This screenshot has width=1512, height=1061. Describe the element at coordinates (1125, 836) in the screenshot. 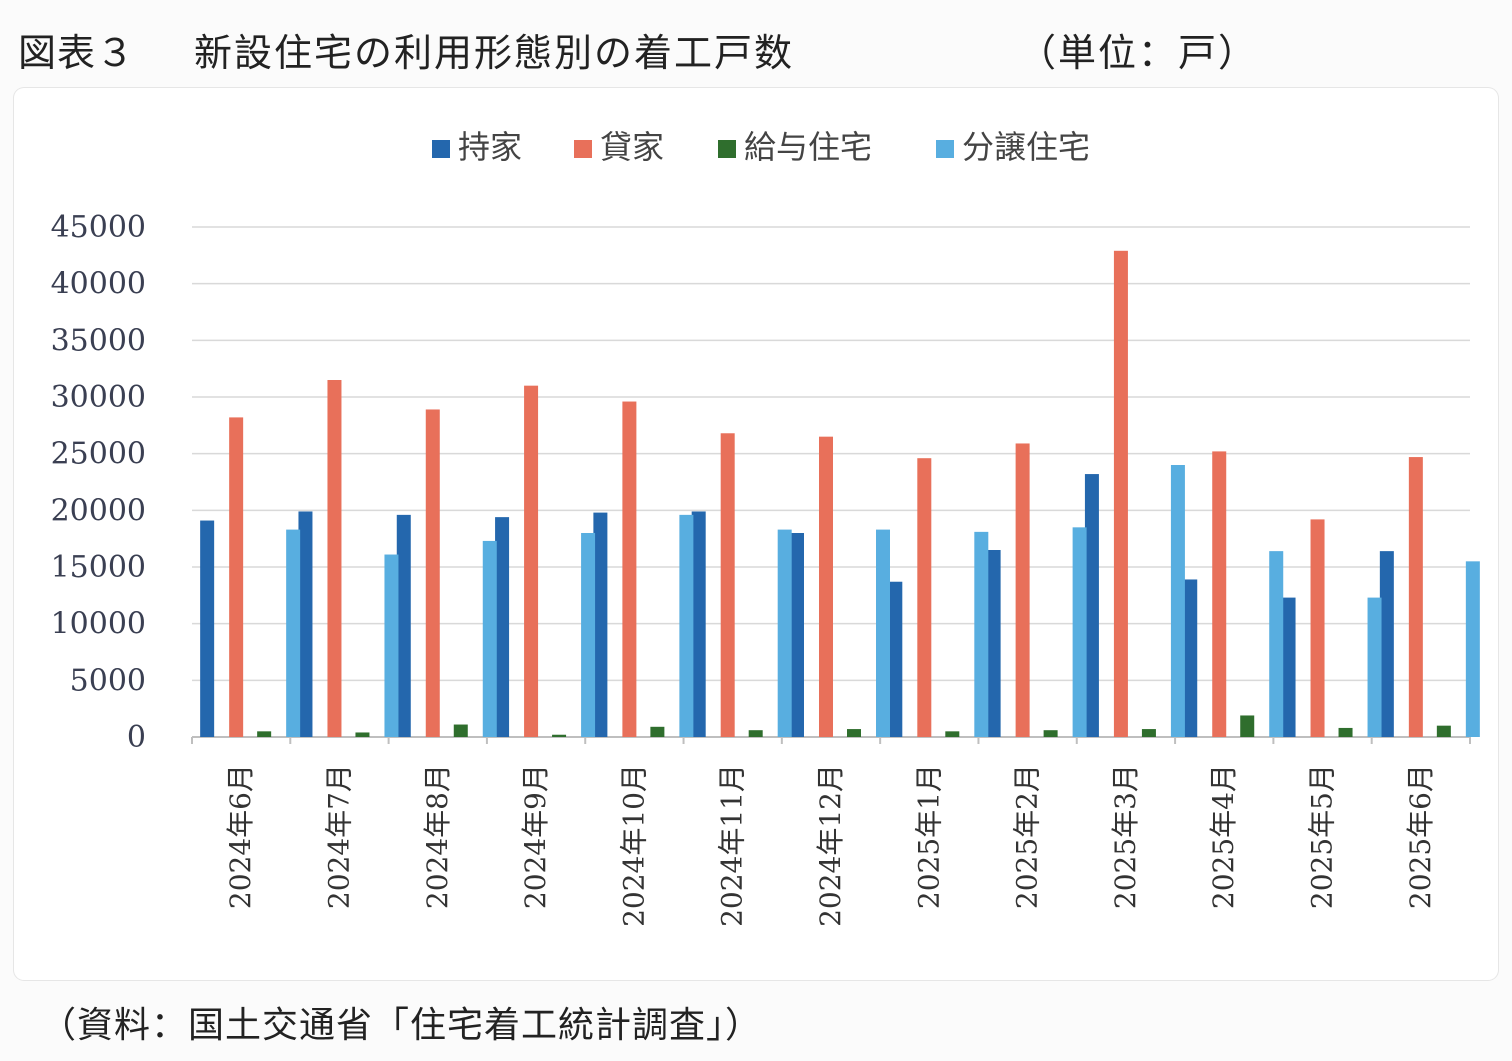

I see `x-tick-label: 2025年3月` at that location.